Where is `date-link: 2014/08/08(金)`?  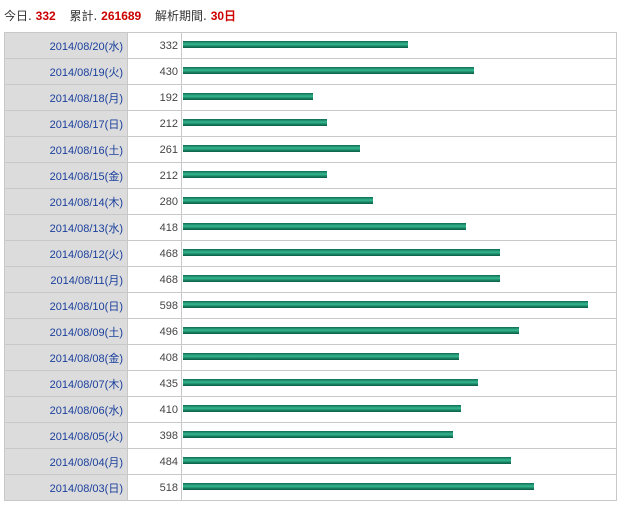 date-link: 2014/08/08(金) is located at coordinates (86, 358).